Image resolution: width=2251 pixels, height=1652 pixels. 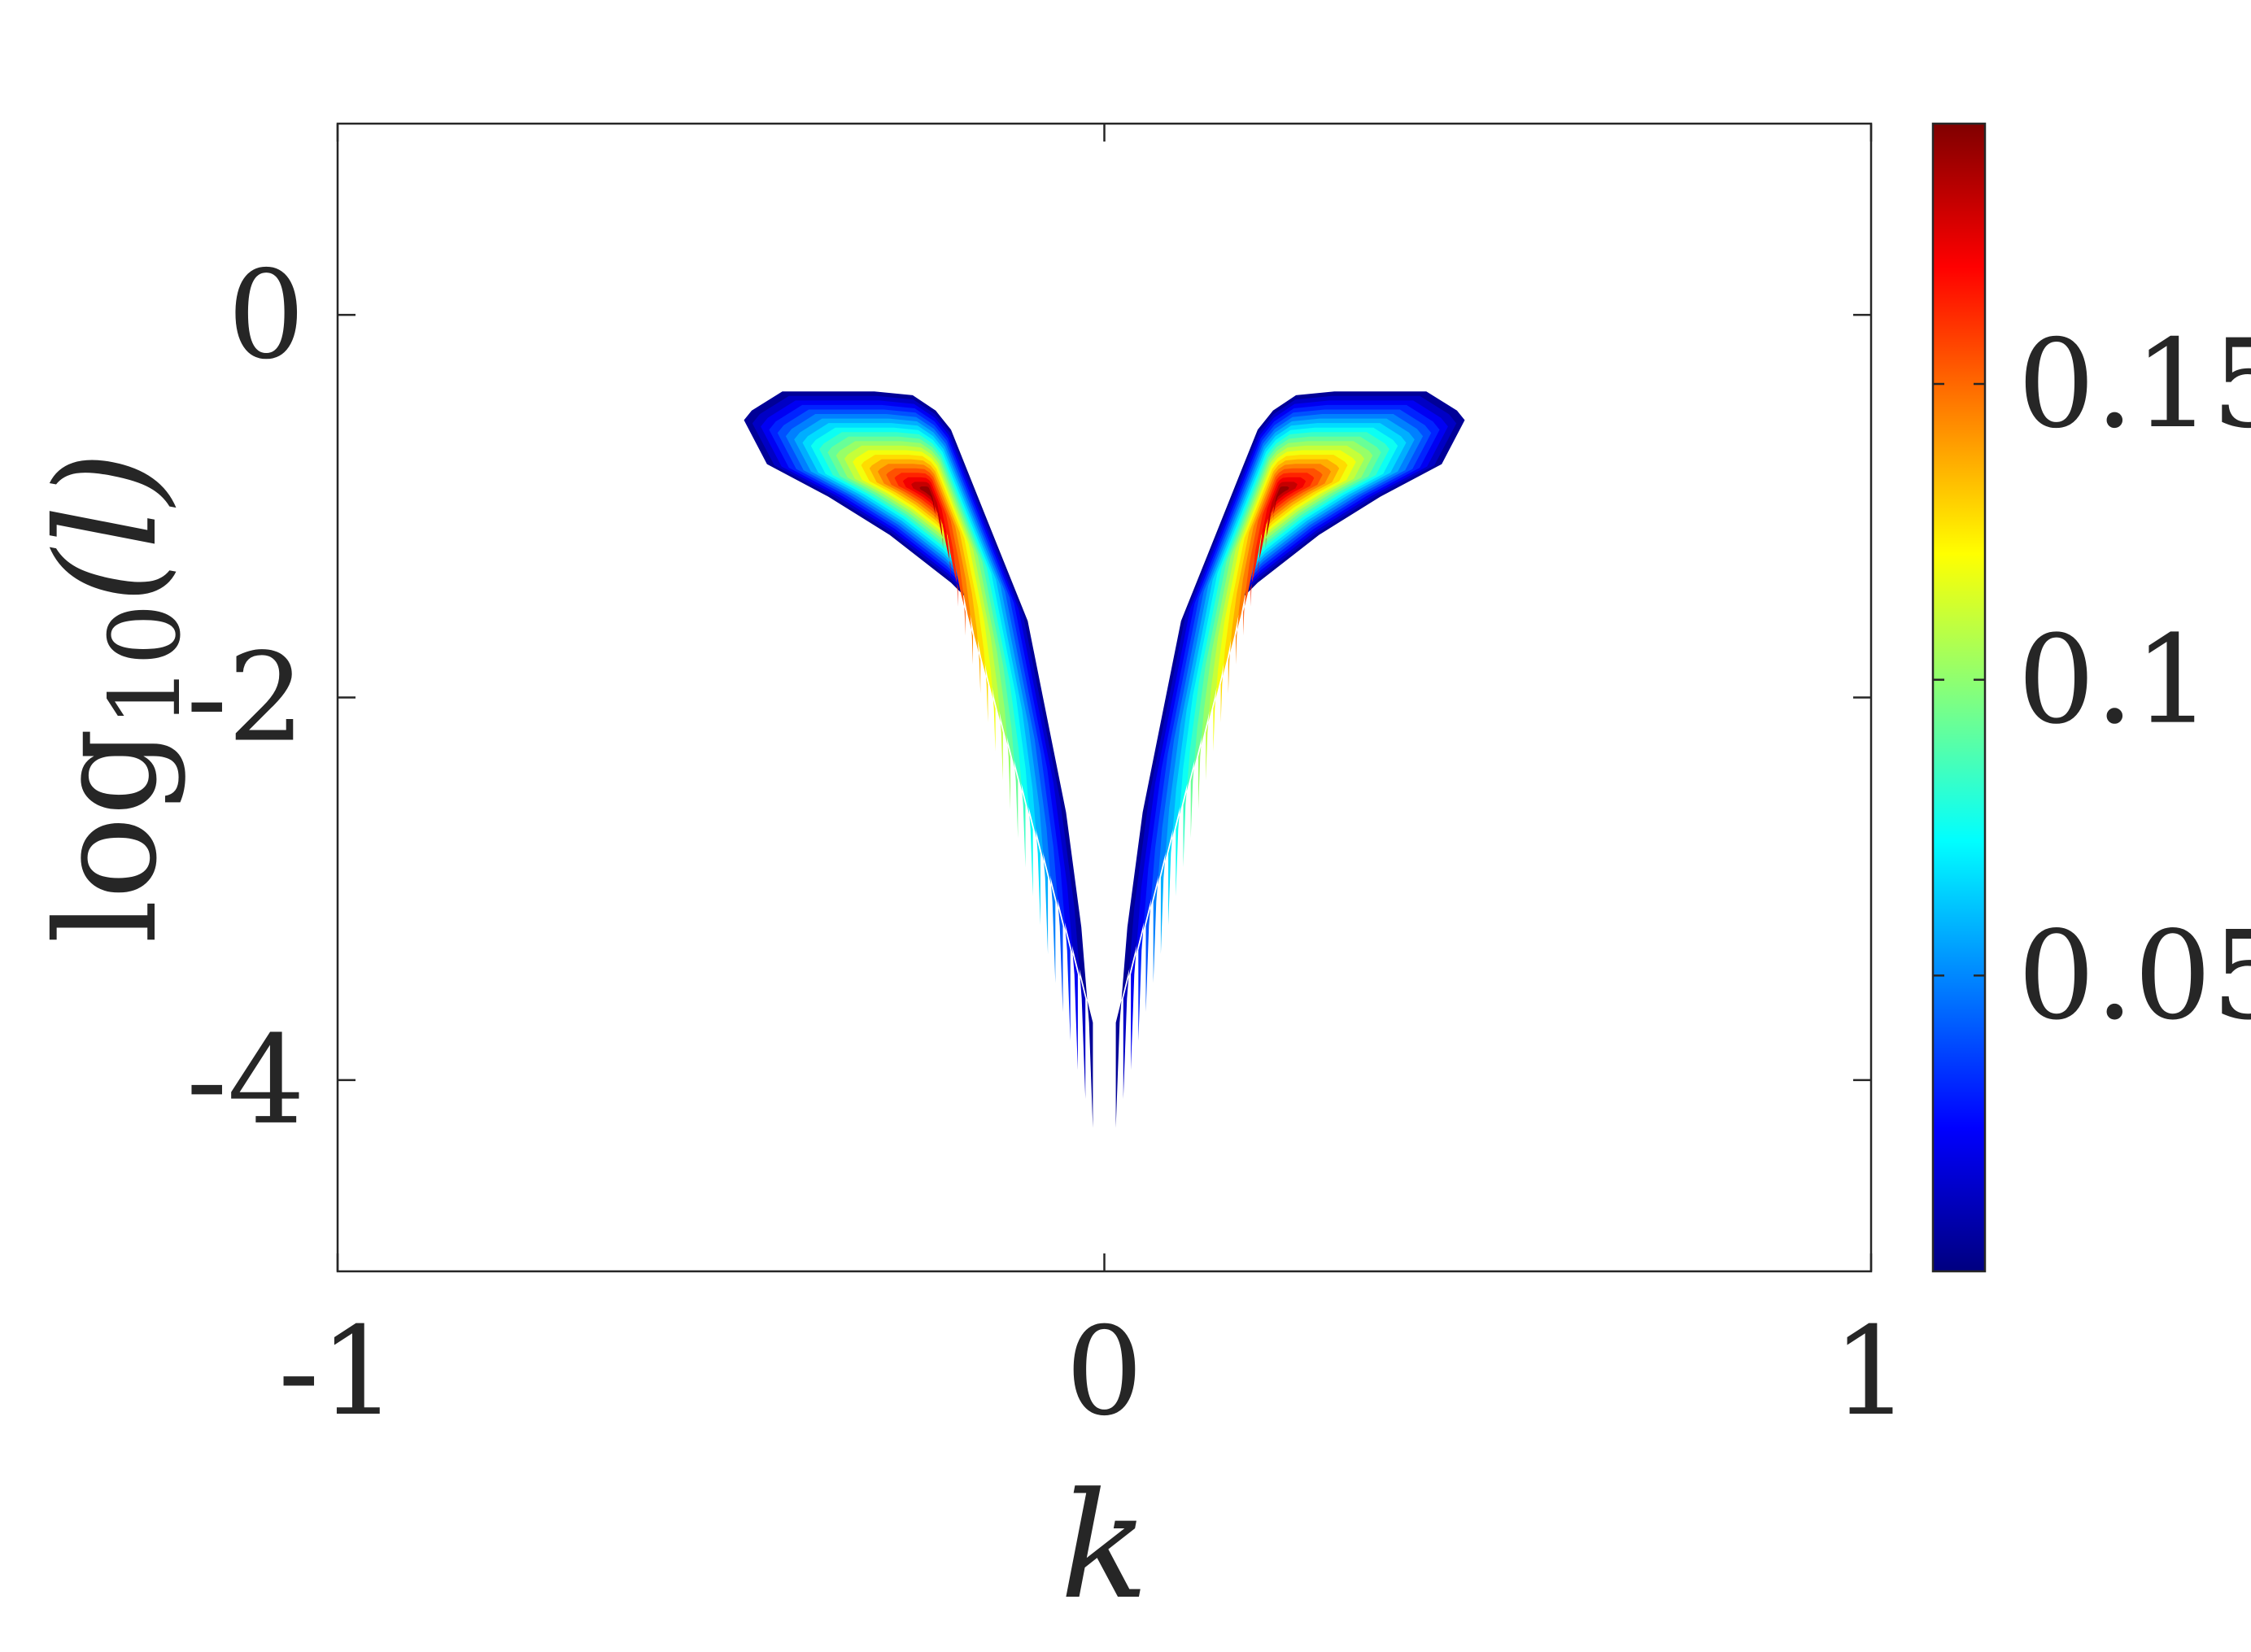 What do you see at coordinates (2134, 976) in the screenshot?
I see `colorbar-tick-label: 0.05` at bounding box center [2134, 976].